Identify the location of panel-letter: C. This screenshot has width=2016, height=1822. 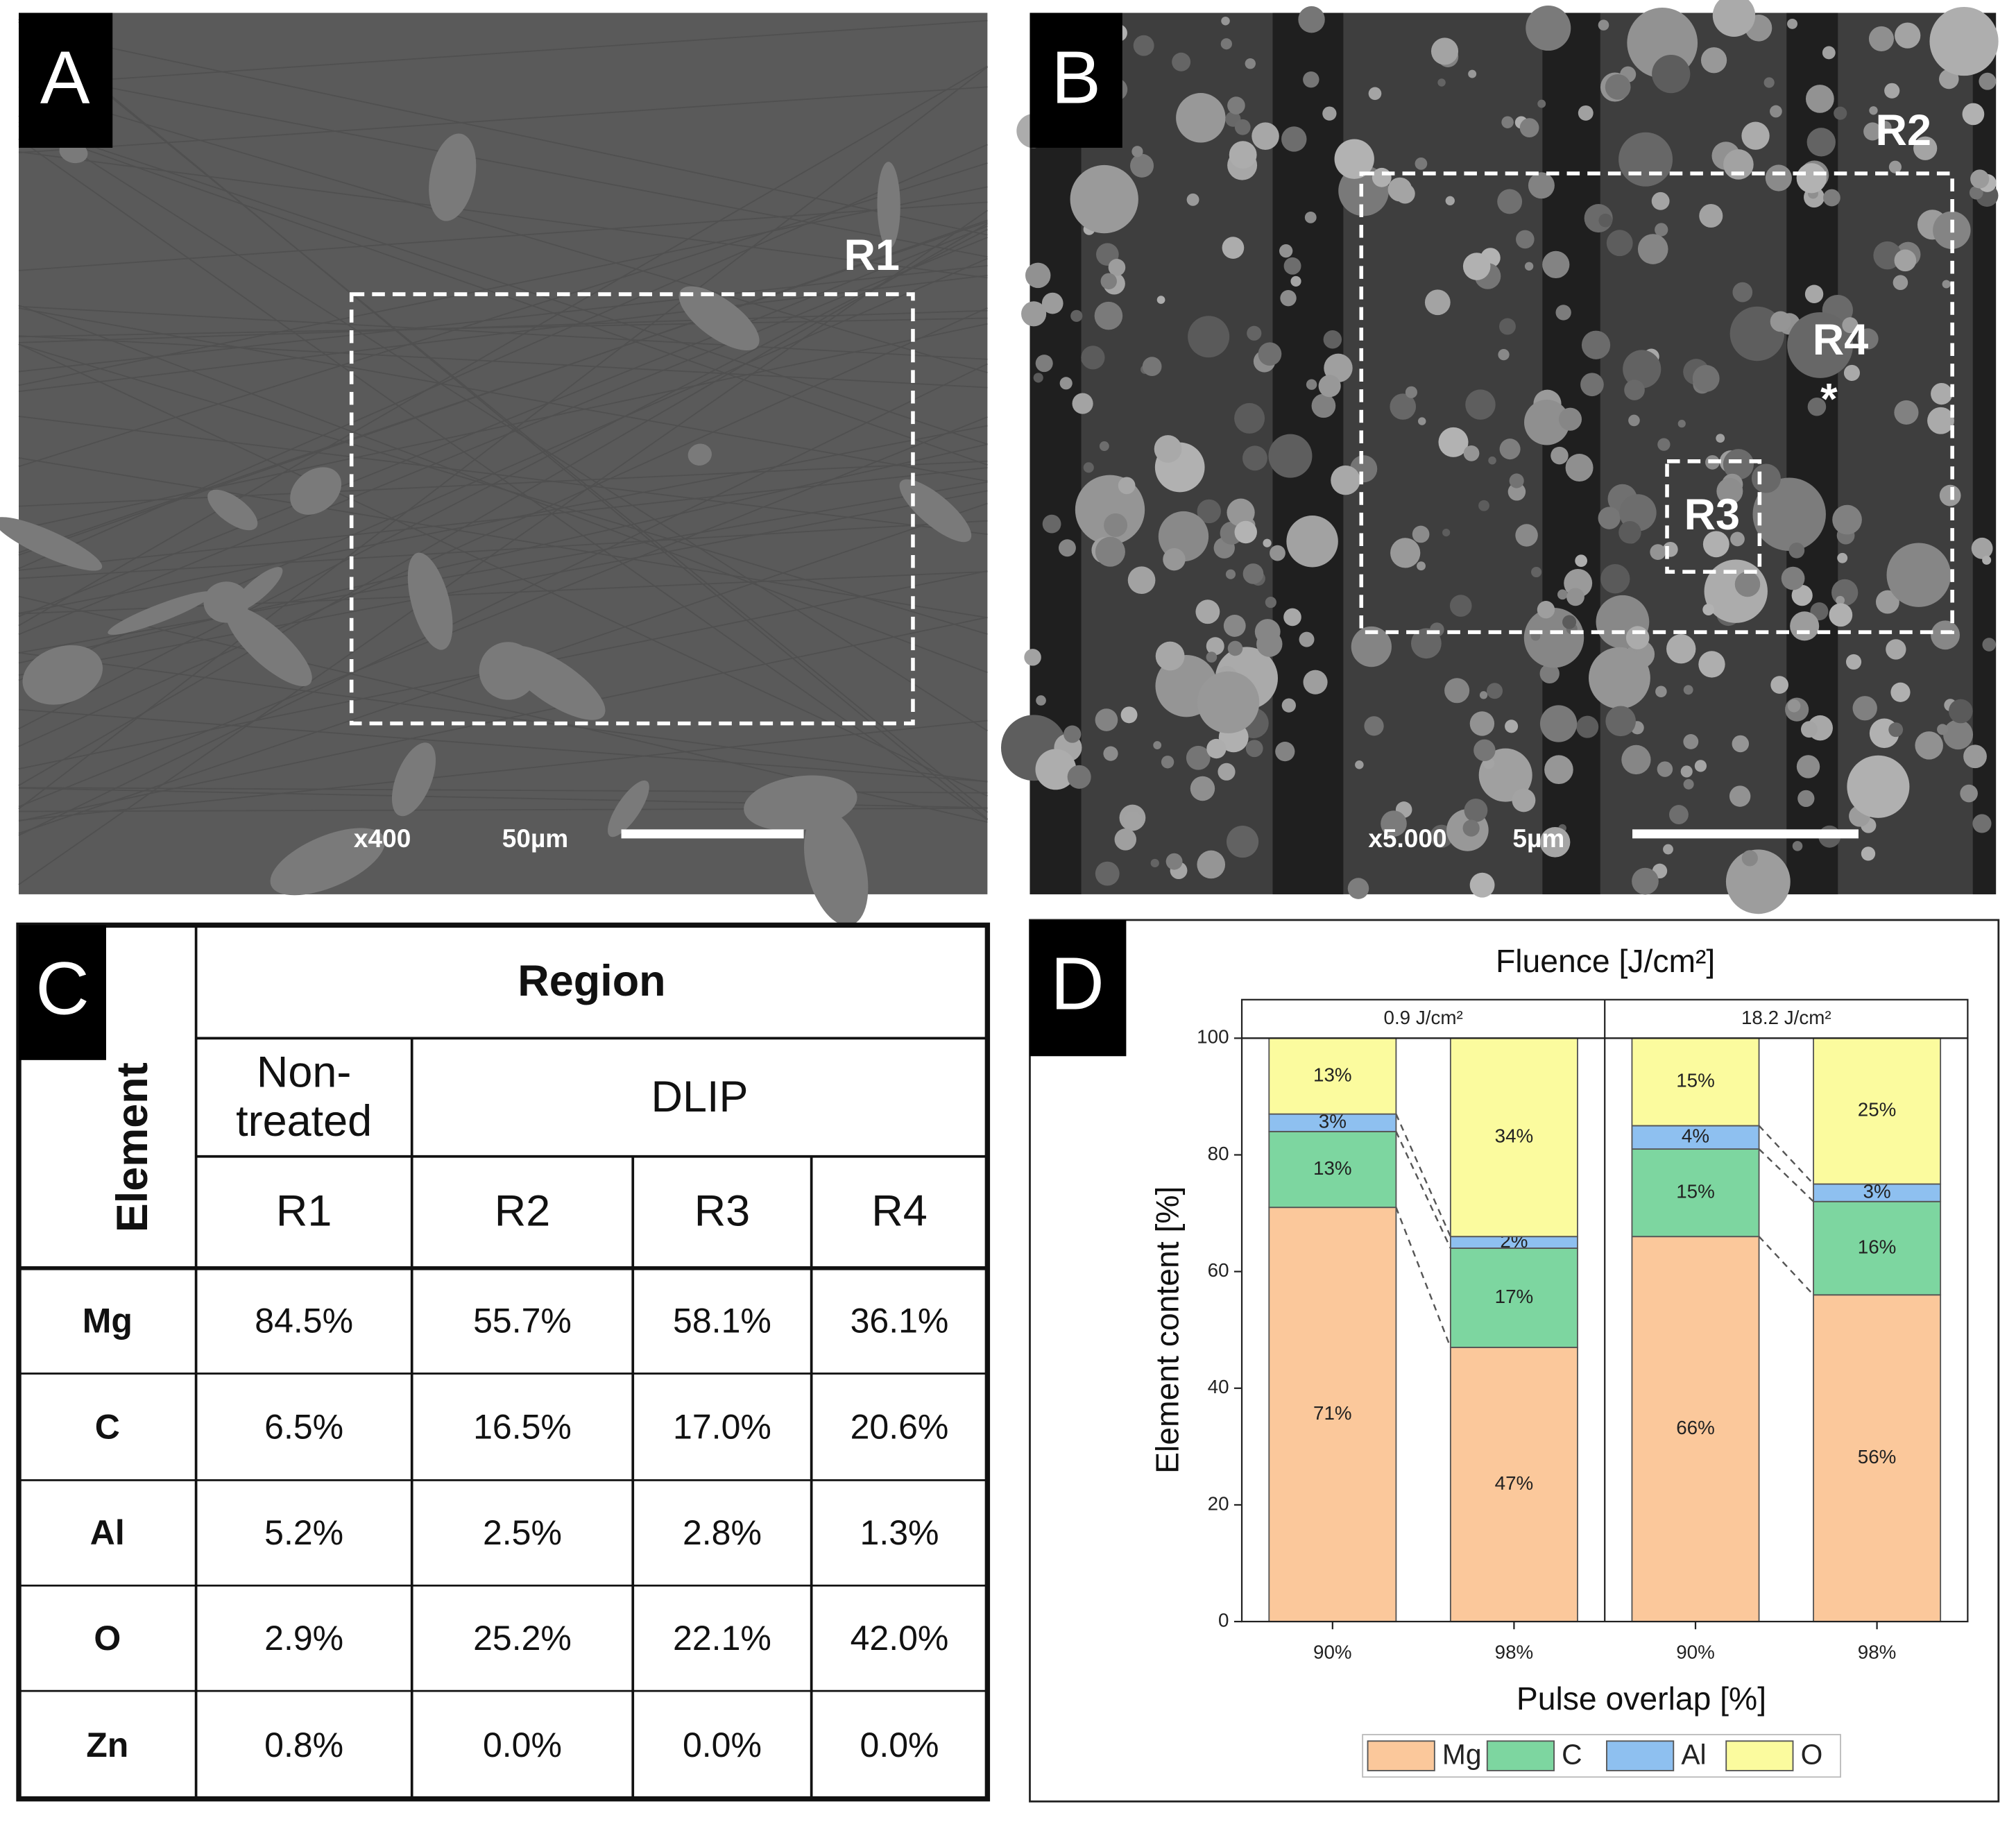
(62, 988).